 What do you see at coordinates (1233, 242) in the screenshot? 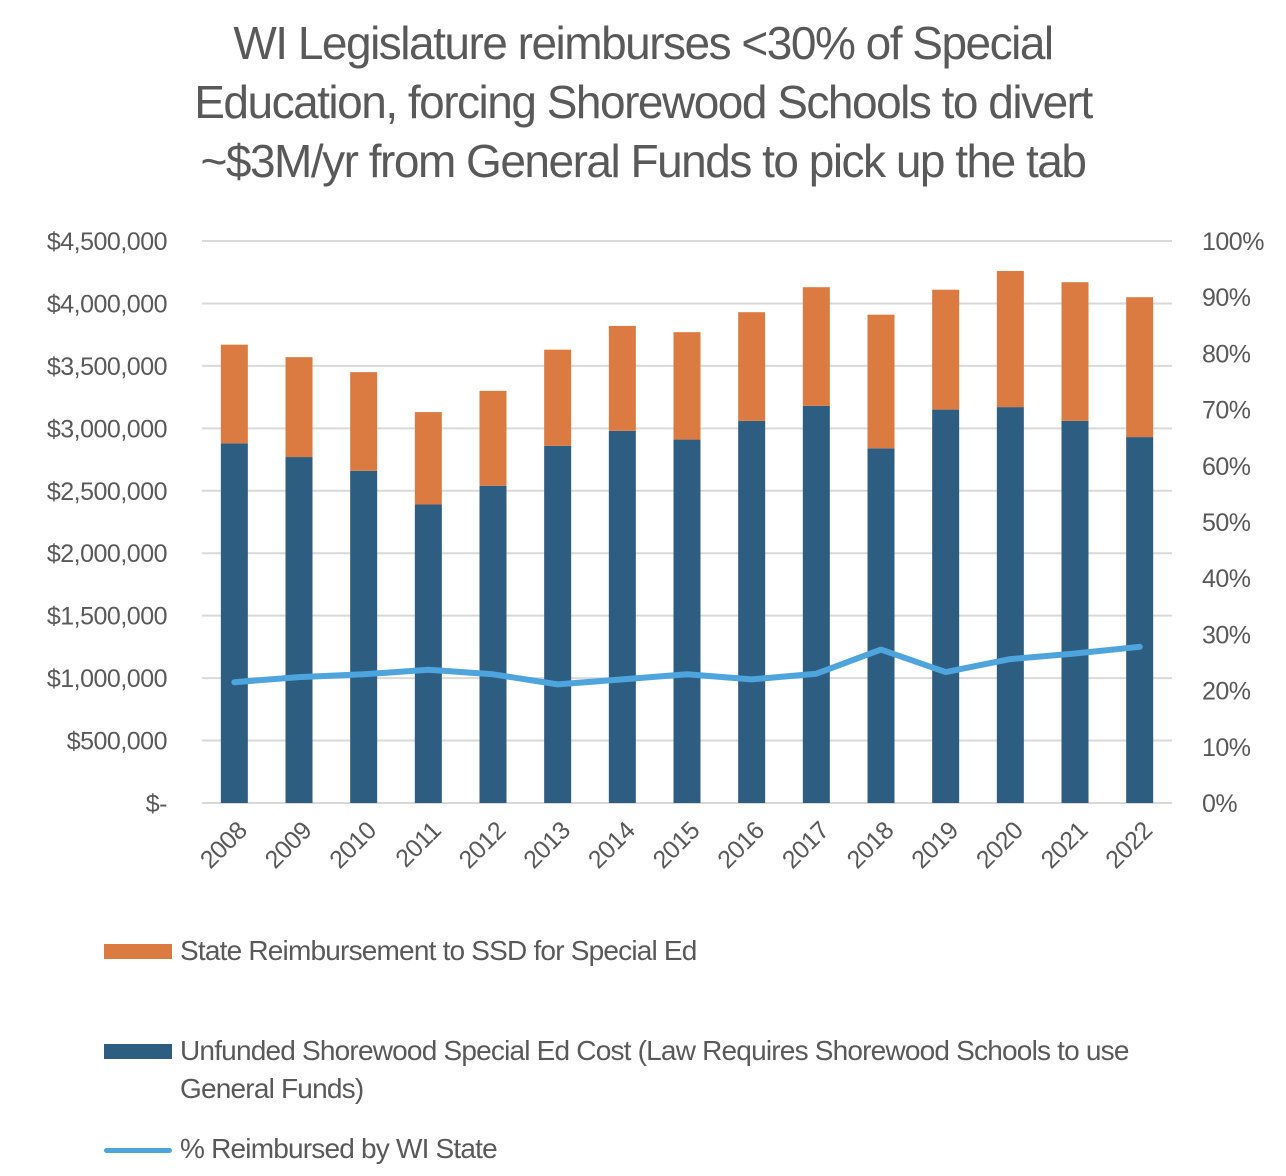
I see `right-tick-label-10: 100%` at bounding box center [1233, 242].